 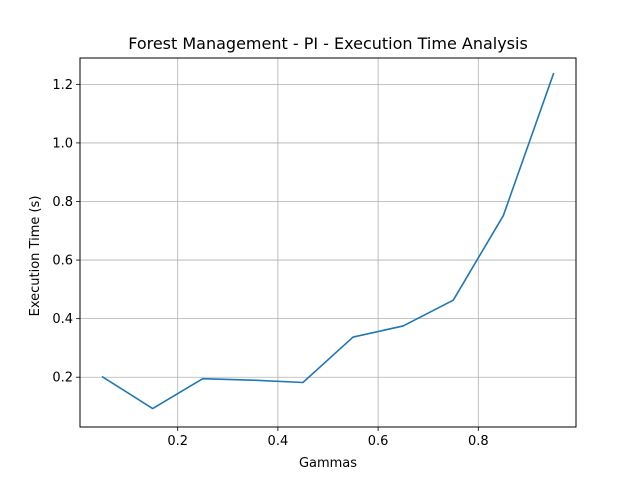 What do you see at coordinates (62, 261) in the screenshot?
I see `y-tick-label: 0.6` at bounding box center [62, 261].